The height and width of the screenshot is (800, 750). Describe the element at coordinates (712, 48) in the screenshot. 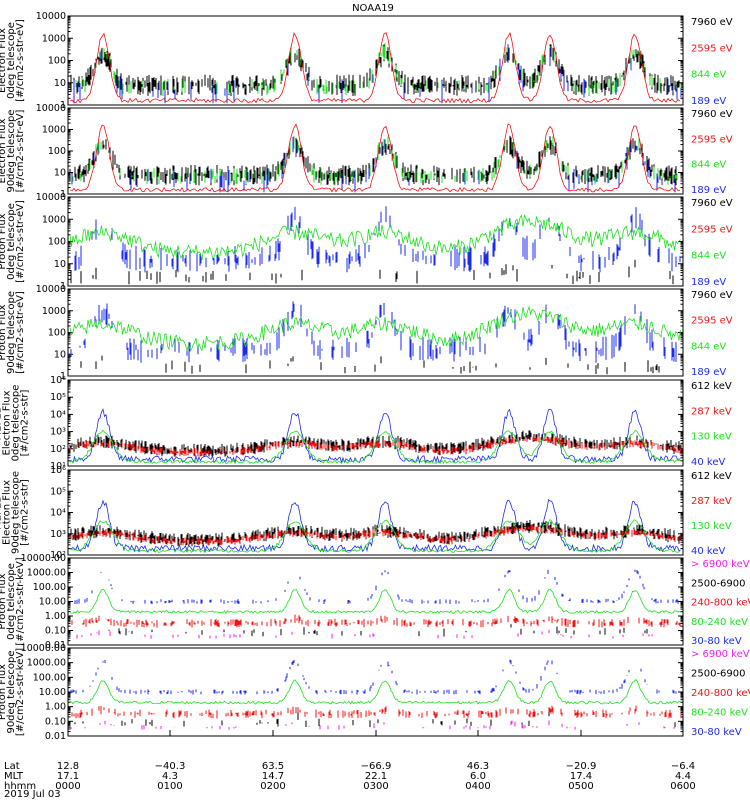

I see `legend-item: 2595 eV` at that location.